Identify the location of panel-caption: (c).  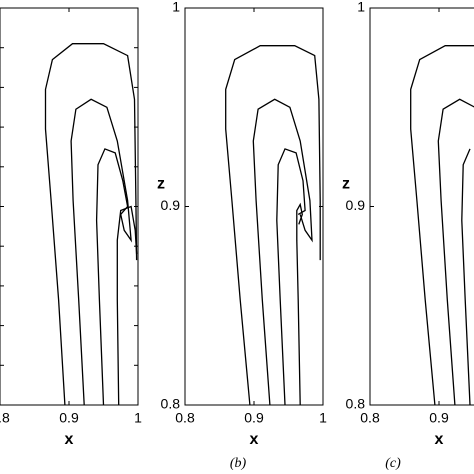
(393, 463).